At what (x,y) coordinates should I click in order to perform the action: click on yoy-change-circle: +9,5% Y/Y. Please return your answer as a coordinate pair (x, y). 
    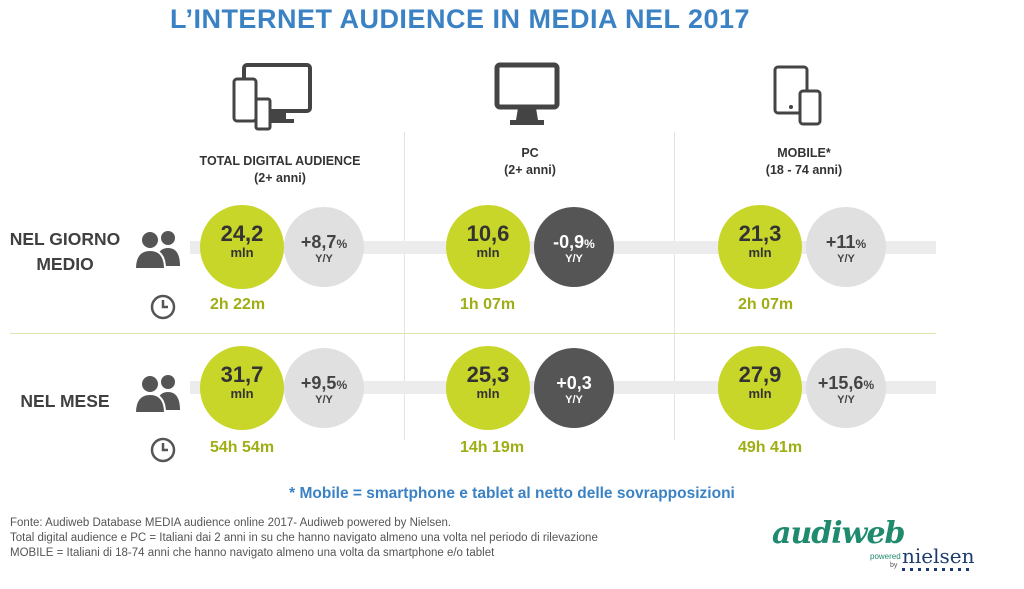
    Looking at the image, I should click on (324, 388).